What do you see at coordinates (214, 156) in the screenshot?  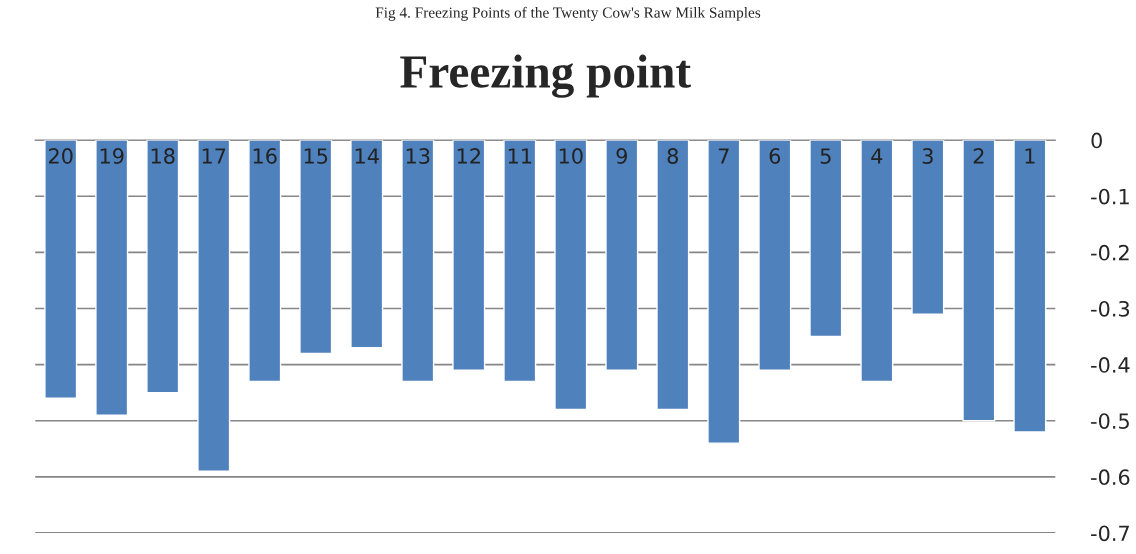 I see `x-tick-label: 17` at bounding box center [214, 156].